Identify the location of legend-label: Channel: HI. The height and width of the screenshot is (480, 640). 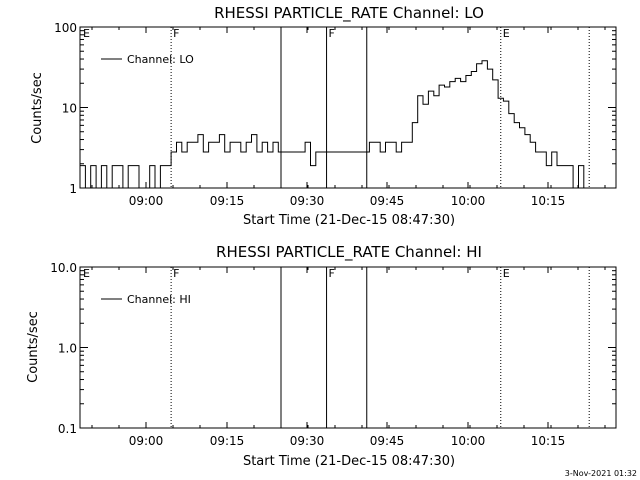
(159, 299).